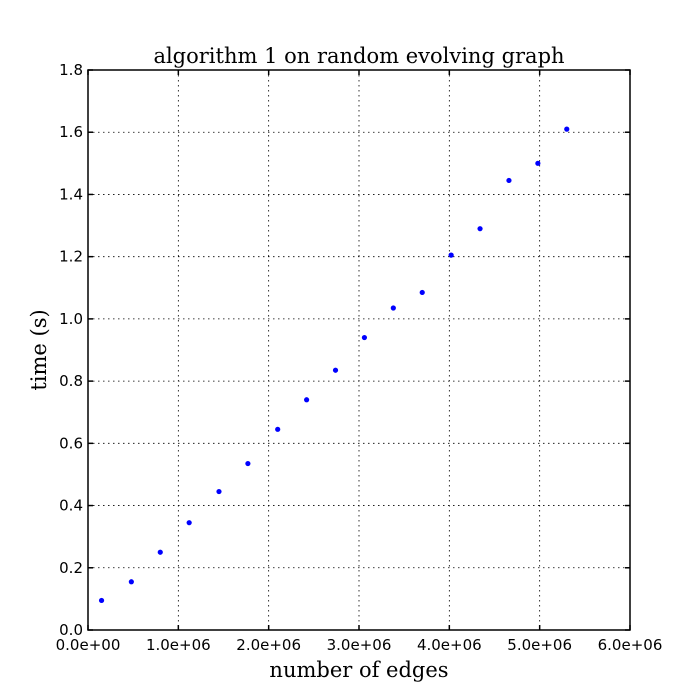 The width and height of the screenshot is (700, 700). Describe the element at coordinates (71, 381) in the screenshot. I see `y-tick-label: 0.8` at that location.